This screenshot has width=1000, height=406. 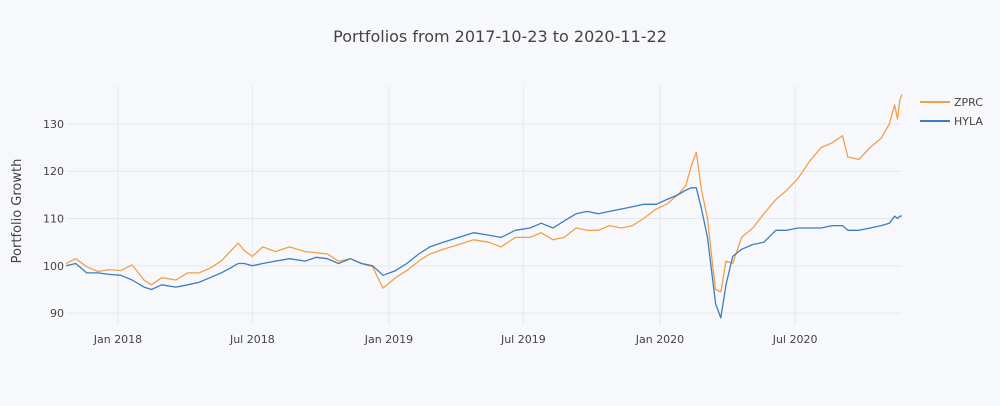 I want to click on y-tick-label: 100, so click(x=53, y=266).